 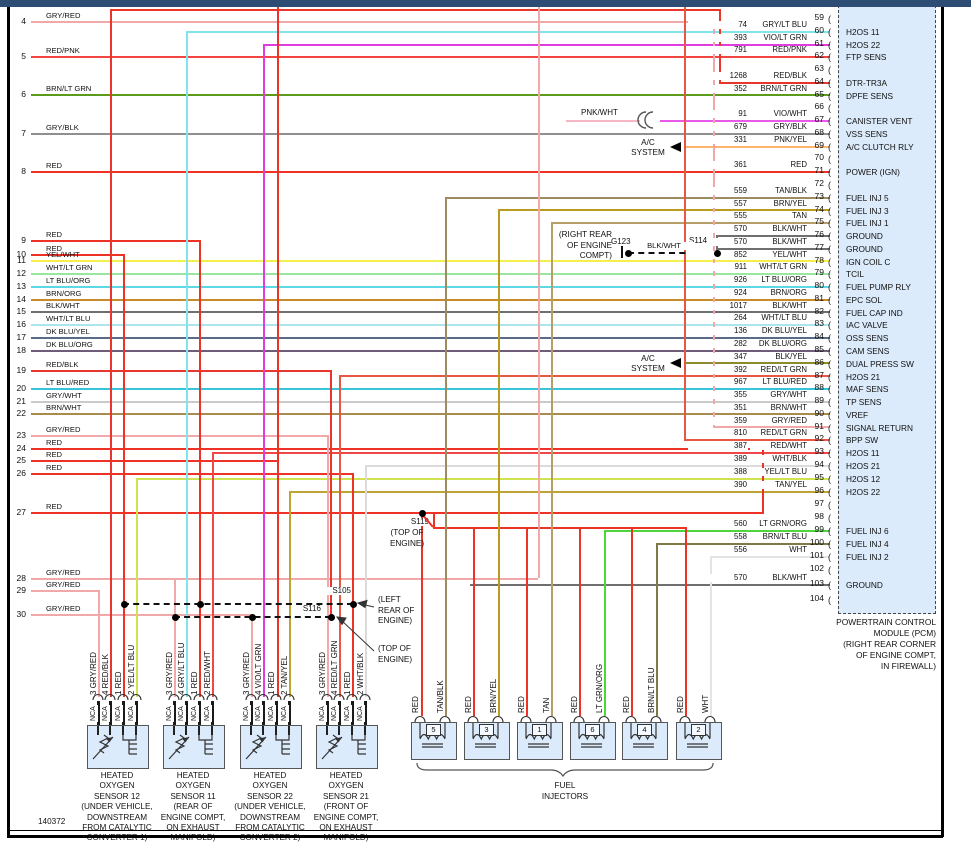 I want to click on wire-yel-wht, so click(x=430, y=261).